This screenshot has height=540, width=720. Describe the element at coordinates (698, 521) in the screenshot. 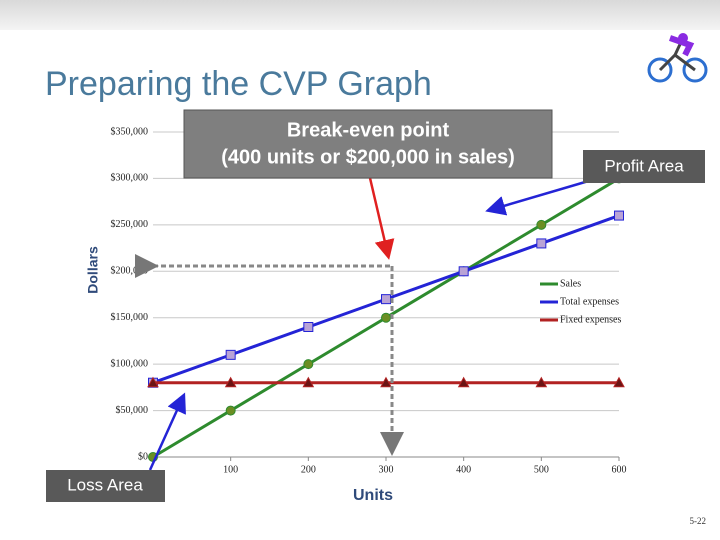

I see `page-number: 5-22` at that location.